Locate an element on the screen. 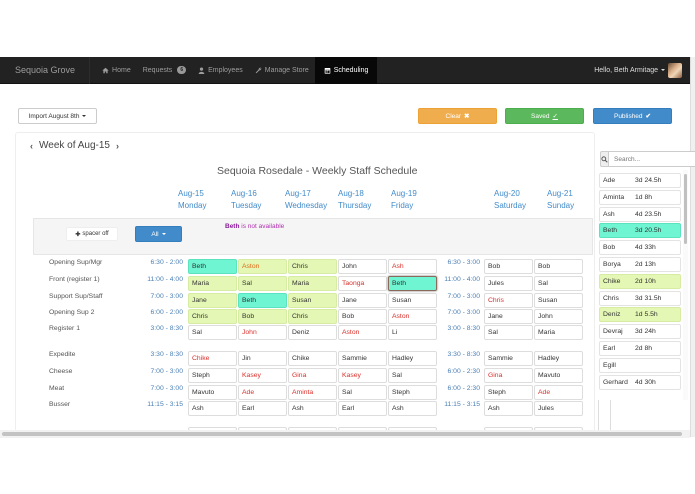 The image size is (695, 494). page-scrollbar is located at coordinates (692, 247).